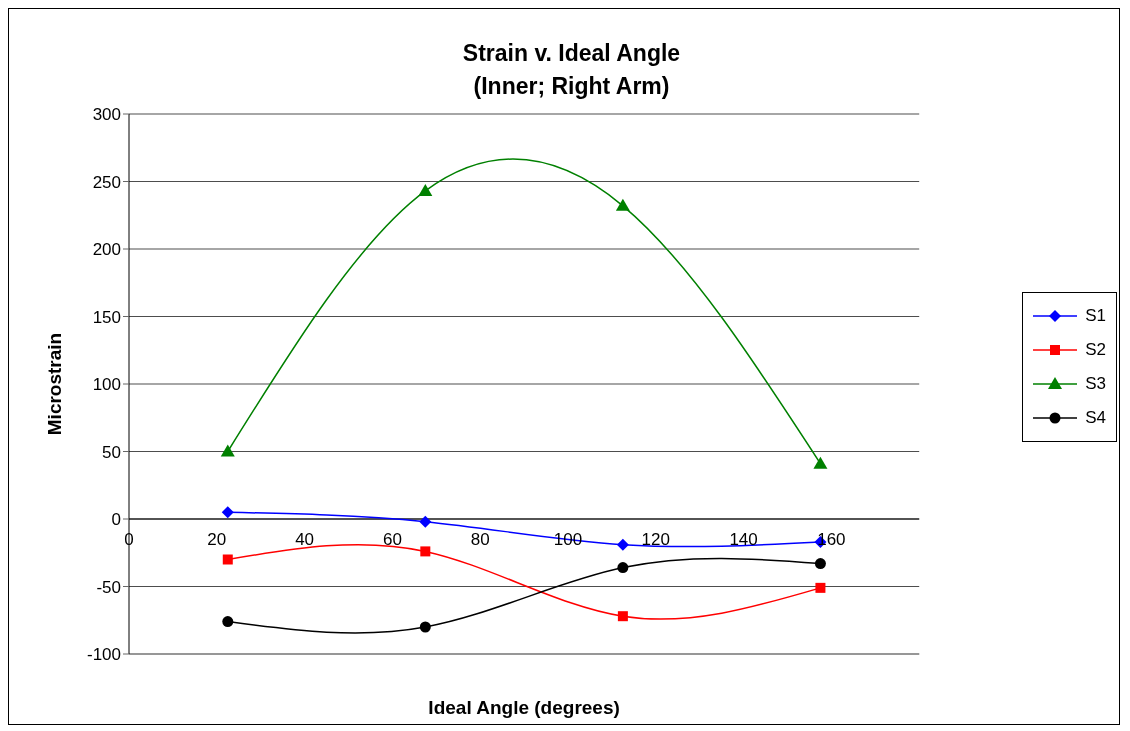 The height and width of the screenshot is (731, 1130). Describe the element at coordinates (1095, 383) in the screenshot. I see `legend-label: S3` at that location.